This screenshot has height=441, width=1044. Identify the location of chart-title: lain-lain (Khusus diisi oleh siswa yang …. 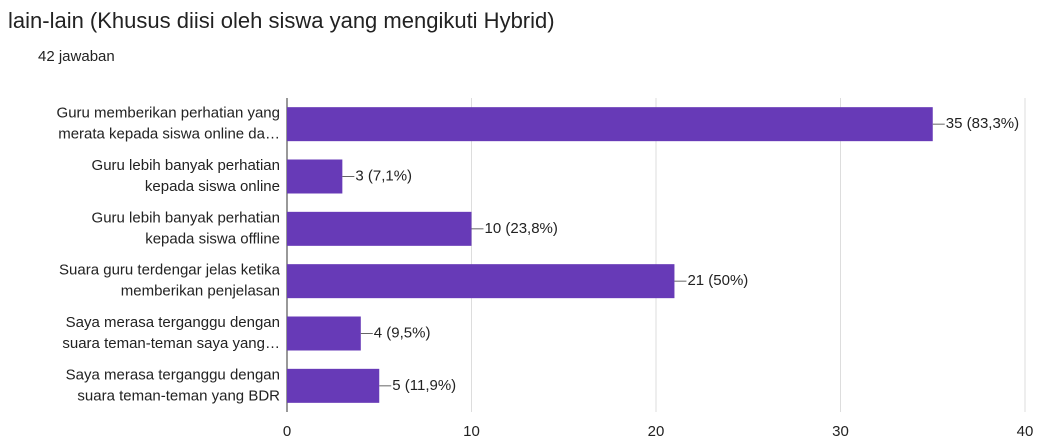
(281, 20).